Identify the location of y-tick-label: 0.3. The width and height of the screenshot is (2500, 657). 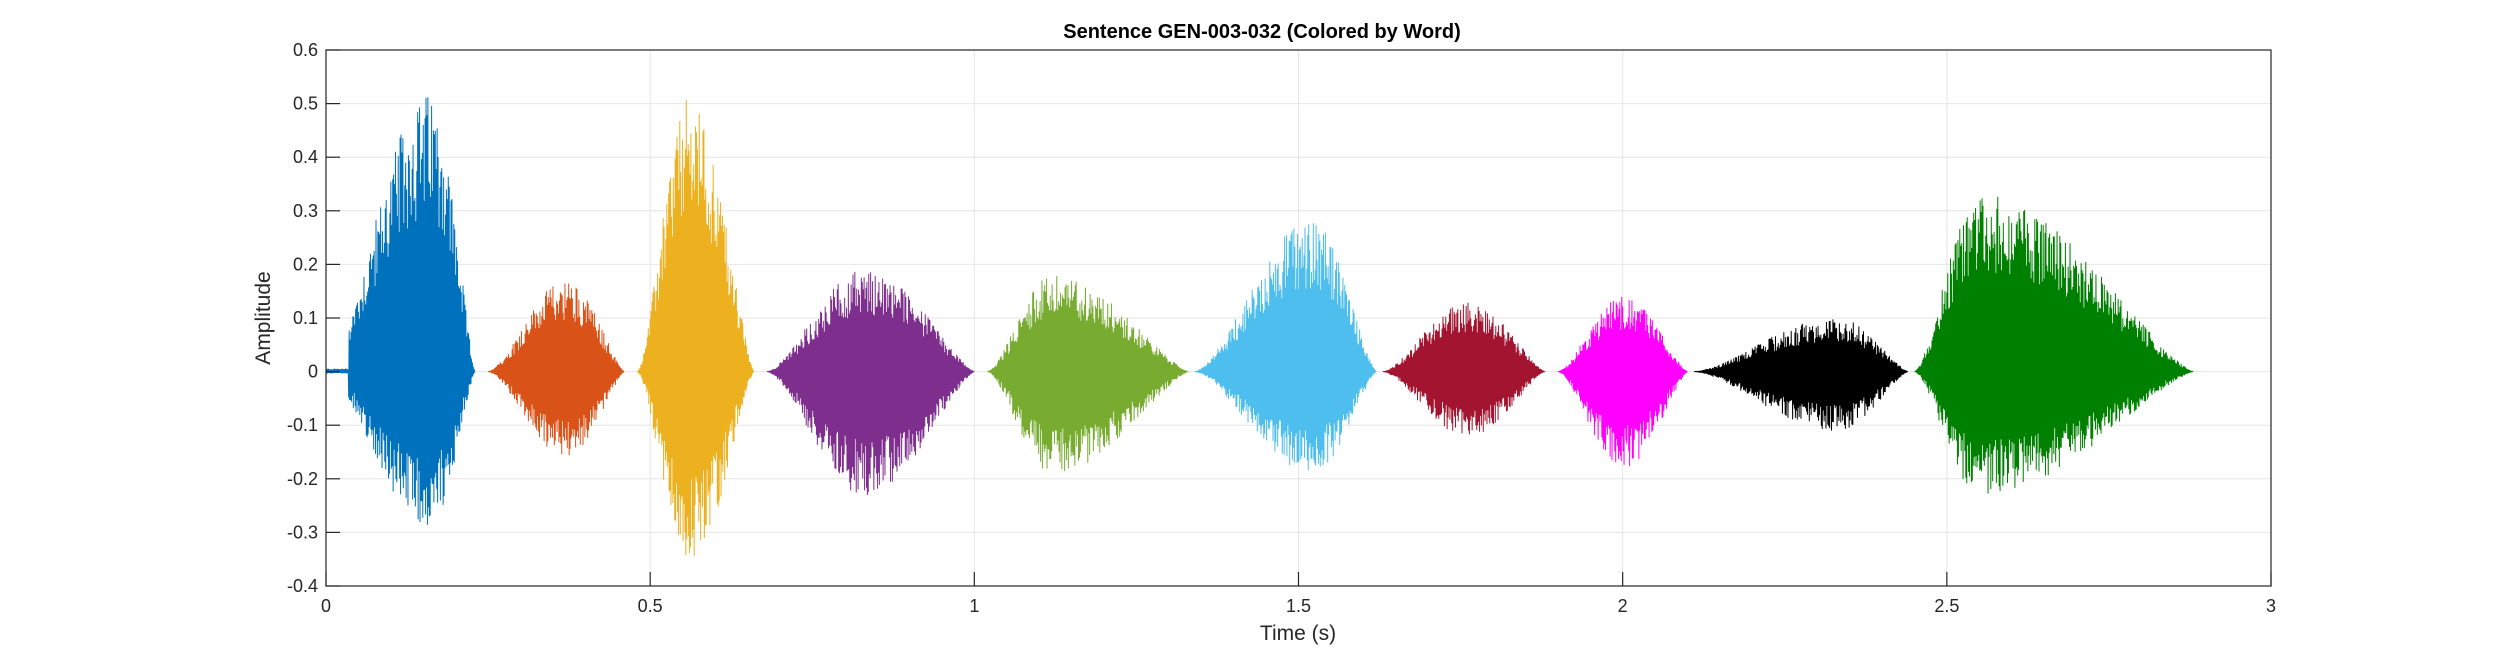
(305, 211).